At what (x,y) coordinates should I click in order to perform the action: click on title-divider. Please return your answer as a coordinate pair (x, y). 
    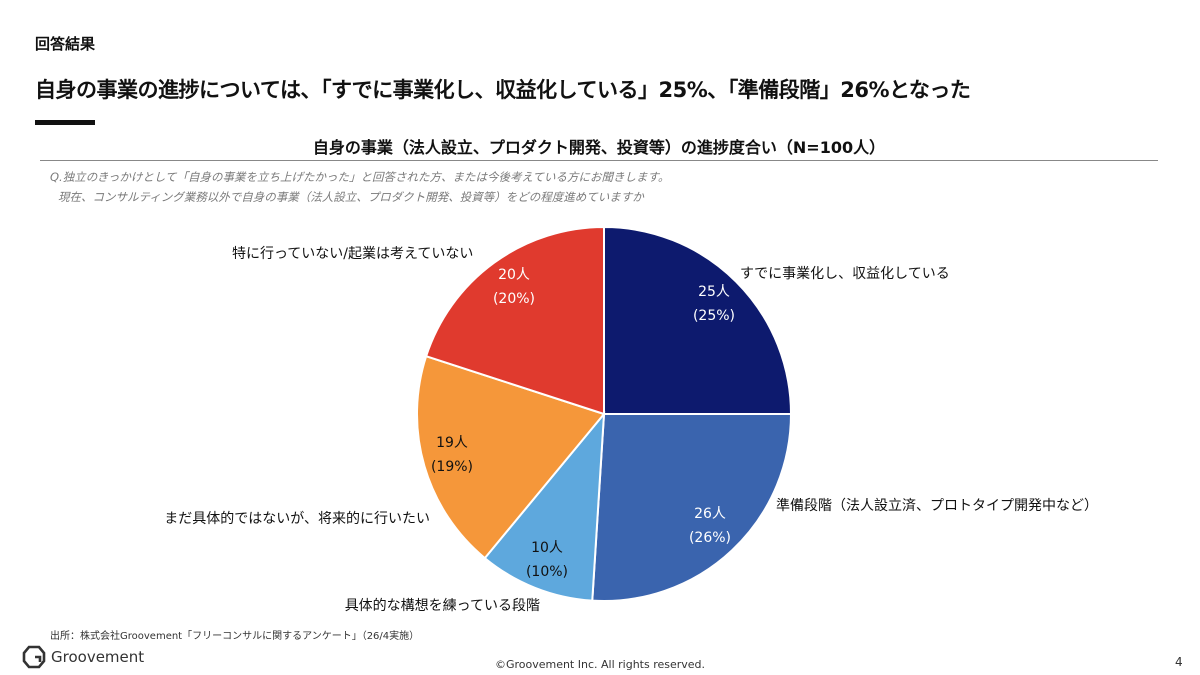
    Looking at the image, I should click on (599, 160).